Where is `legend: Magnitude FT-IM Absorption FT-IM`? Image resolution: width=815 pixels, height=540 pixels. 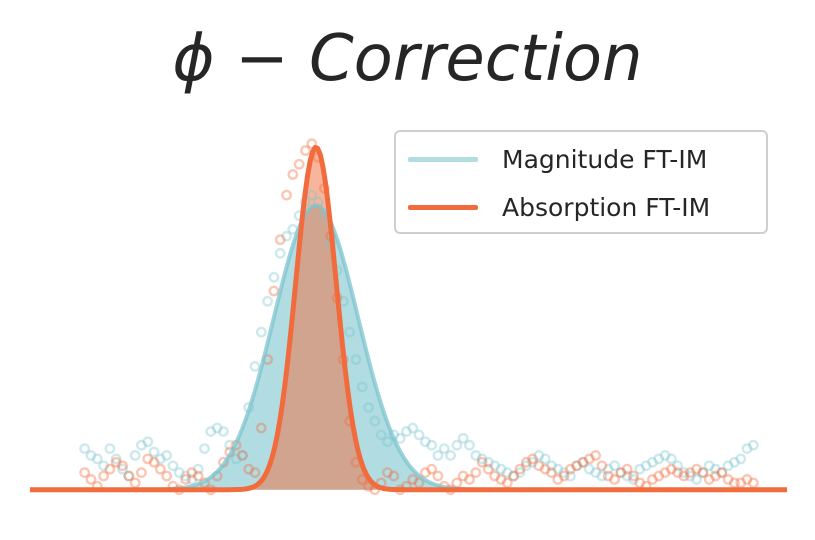 legend: Magnitude FT-IM Absorption FT-IM is located at coordinates (581, 182).